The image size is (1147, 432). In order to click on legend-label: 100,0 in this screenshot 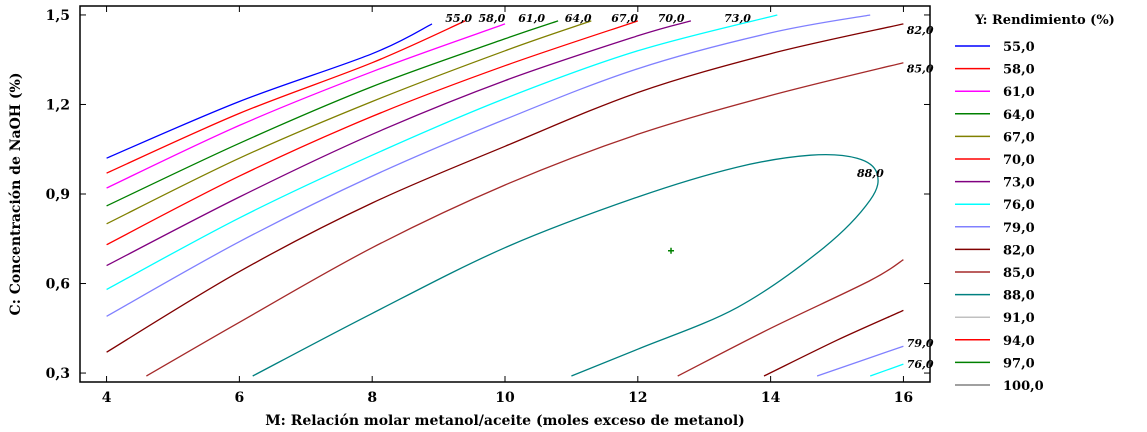, I will do `click(1023, 386)`.